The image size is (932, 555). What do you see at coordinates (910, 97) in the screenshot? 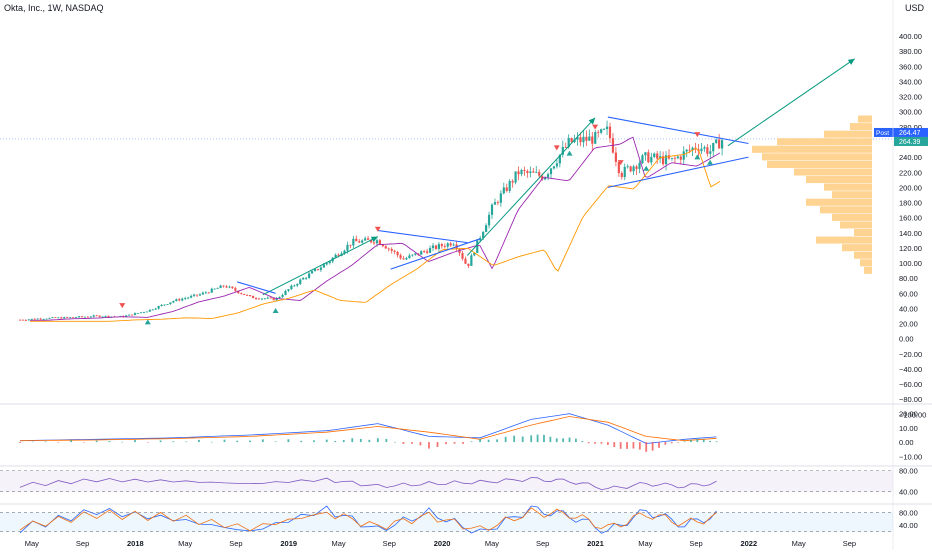
I see `y-tick-label: 320.00` at bounding box center [910, 97].